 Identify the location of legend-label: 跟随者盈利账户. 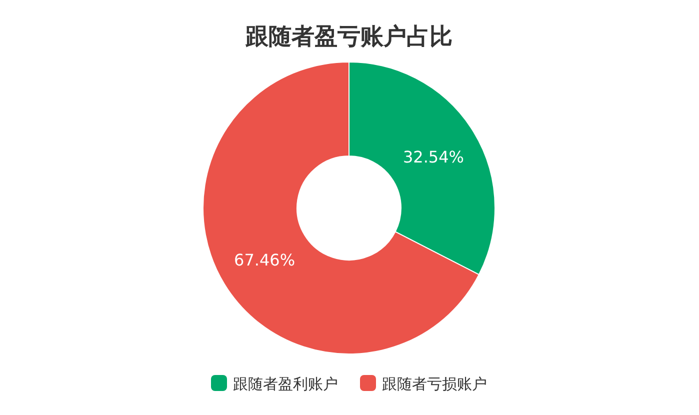
(285, 384).